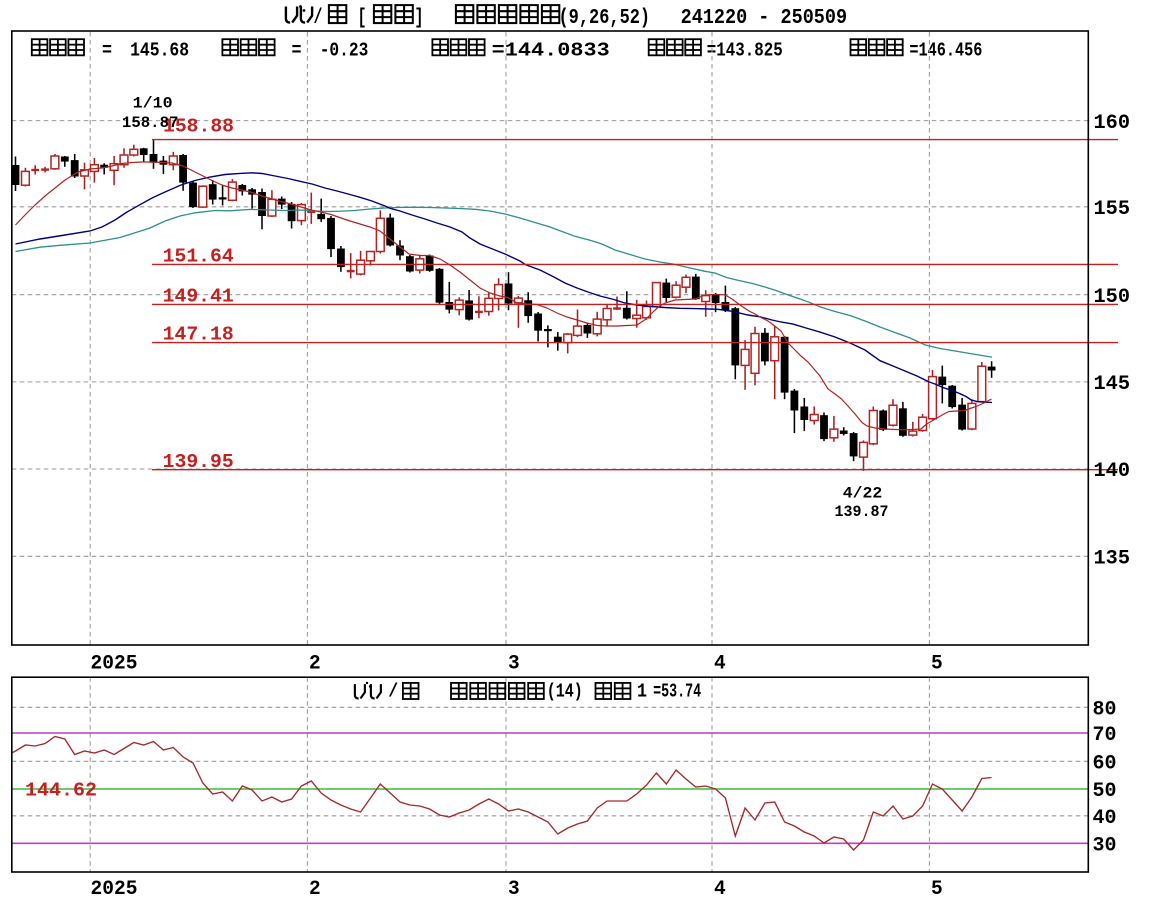 This screenshot has height=902, width=1171. Describe the element at coordinates (605, 18) in the screenshot. I see `svg-text: (9,26,52)` at that location.